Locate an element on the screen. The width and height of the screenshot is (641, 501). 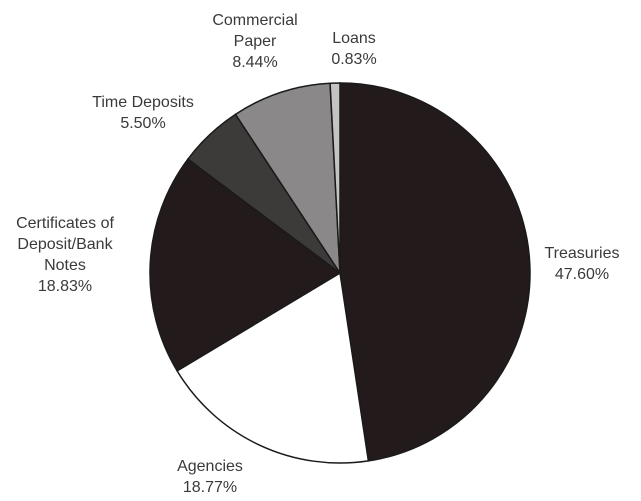
slice-name-label: Notes is located at coordinates (65, 265).